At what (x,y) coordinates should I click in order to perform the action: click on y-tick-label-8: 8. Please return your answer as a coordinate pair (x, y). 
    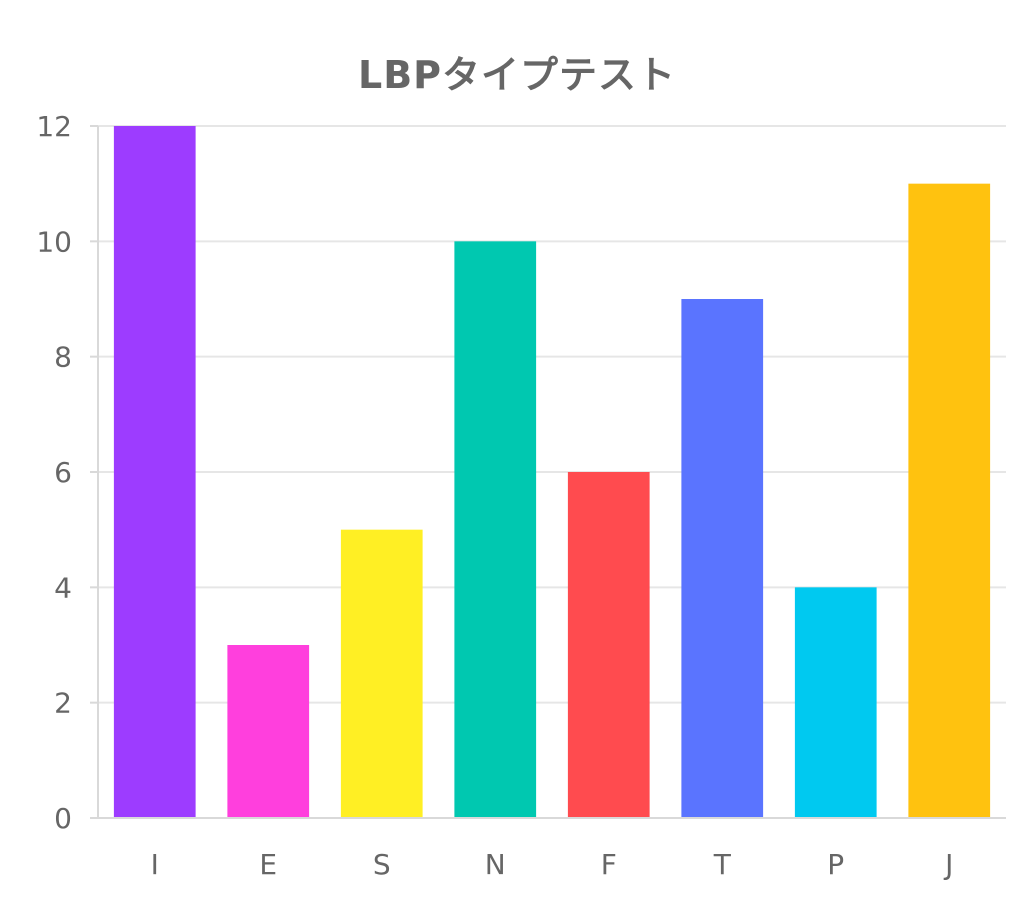
    Looking at the image, I should click on (63, 357).